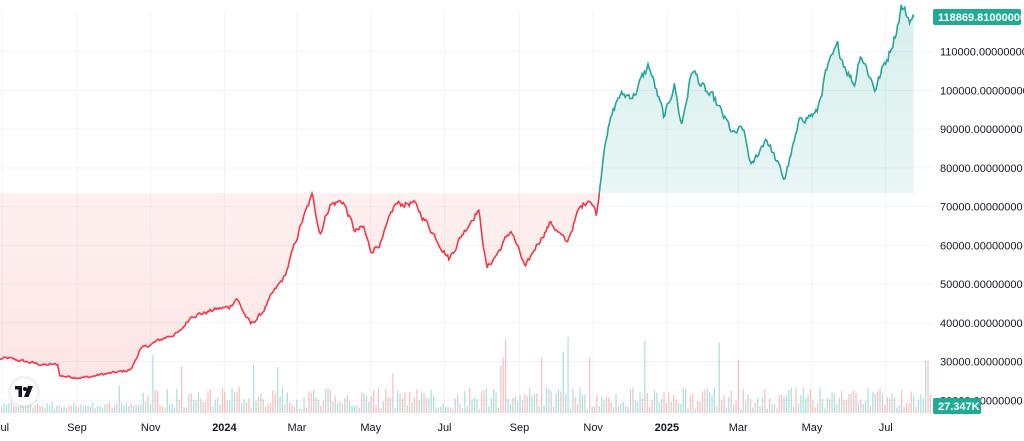 The width and height of the screenshot is (1024, 441). What do you see at coordinates (593, 428) in the screenshot?
I see `x-tick-label: Nov` at bounding box center [593, 428].